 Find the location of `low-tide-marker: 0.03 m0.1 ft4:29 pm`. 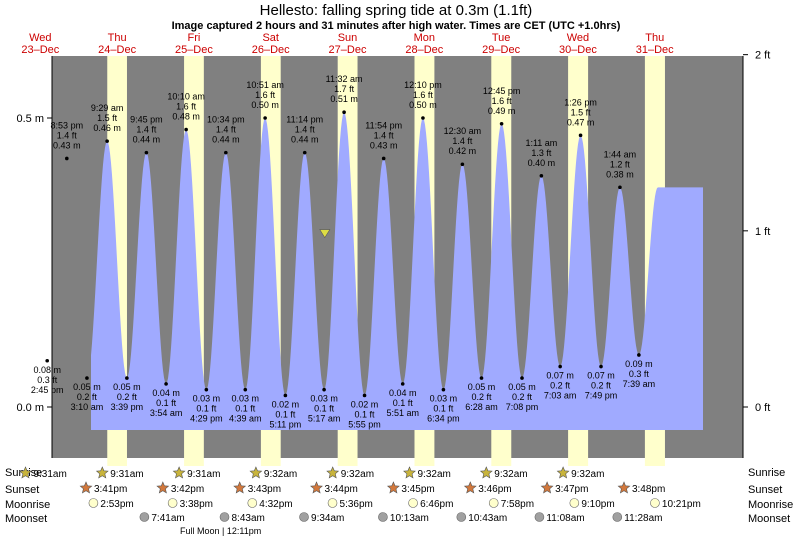

low-tide-marker: 0.03 m0.1 ft4:29 pm is located at coordinates (206, 405).